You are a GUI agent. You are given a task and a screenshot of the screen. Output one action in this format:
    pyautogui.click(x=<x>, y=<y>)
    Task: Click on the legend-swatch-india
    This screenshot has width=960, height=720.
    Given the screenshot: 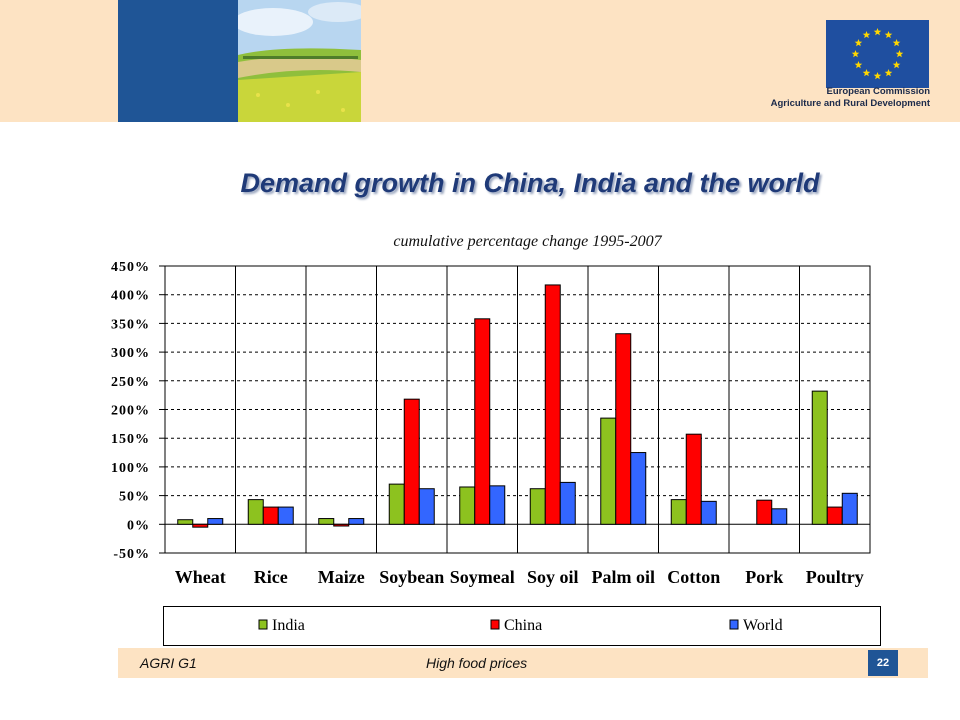 What is the action you would take?
    pyautogui.click(x=263, y=624)
    